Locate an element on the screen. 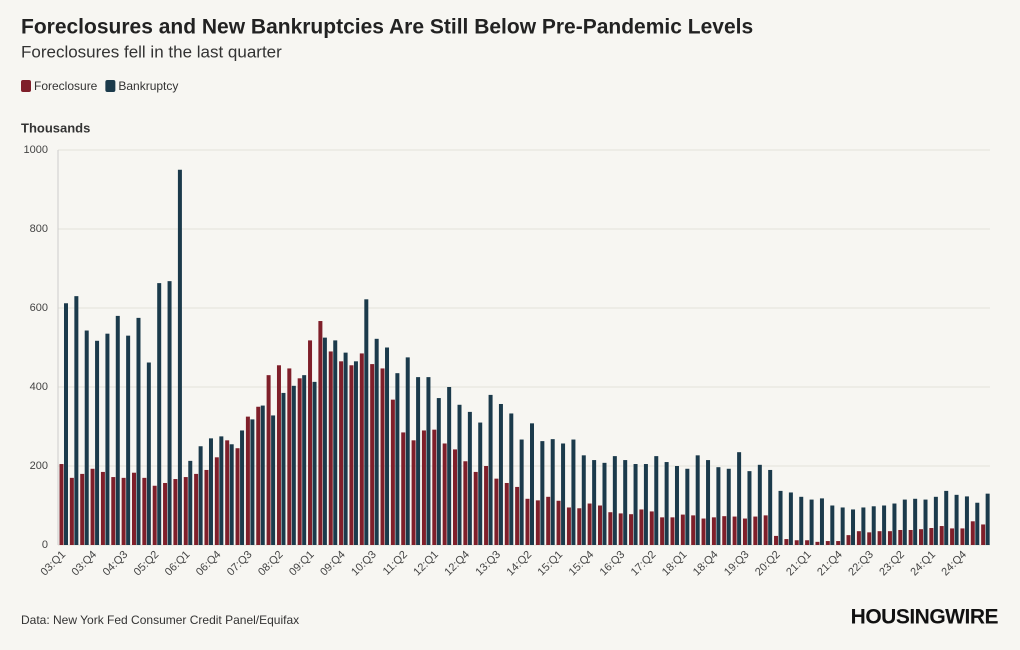 The width and height of the screenshot is (1020, 650). y-tick-label: 1000 is located at coordinates (36, 150).